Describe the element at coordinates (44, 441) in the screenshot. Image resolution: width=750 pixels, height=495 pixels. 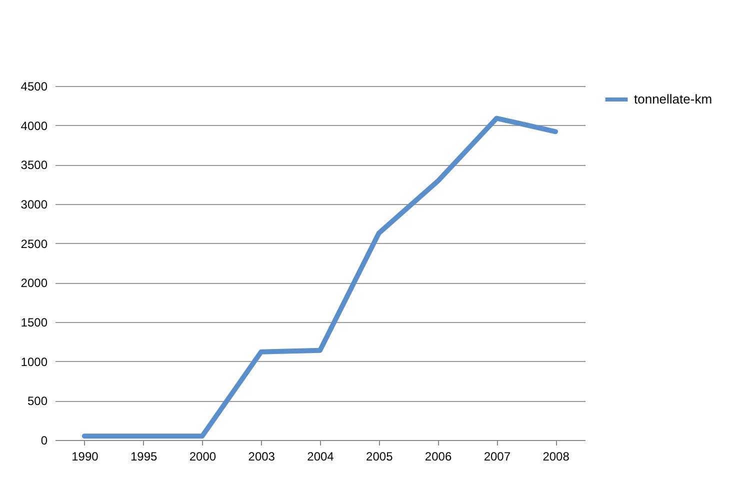
I see `y-tick-label: 0` at that location.